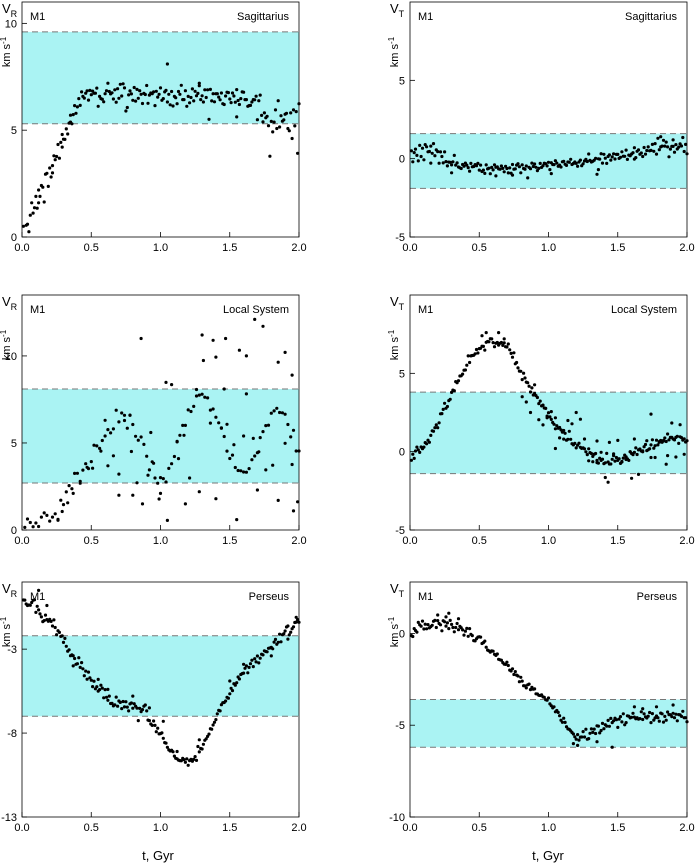 This screenshot has height=867, width=695. Describe the element at coordinates (14, 238) in the screenshot. I see `y-tick-label: 0` at that location.